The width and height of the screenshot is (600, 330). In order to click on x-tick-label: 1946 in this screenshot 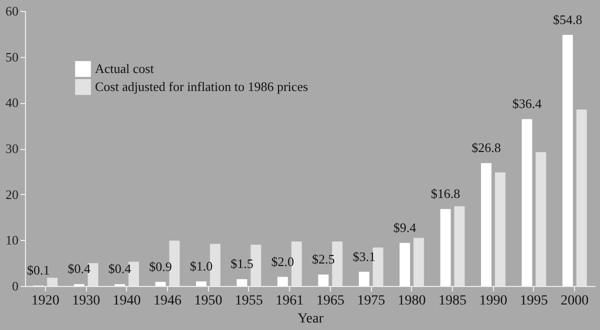, I will do `click(168, 301)`.